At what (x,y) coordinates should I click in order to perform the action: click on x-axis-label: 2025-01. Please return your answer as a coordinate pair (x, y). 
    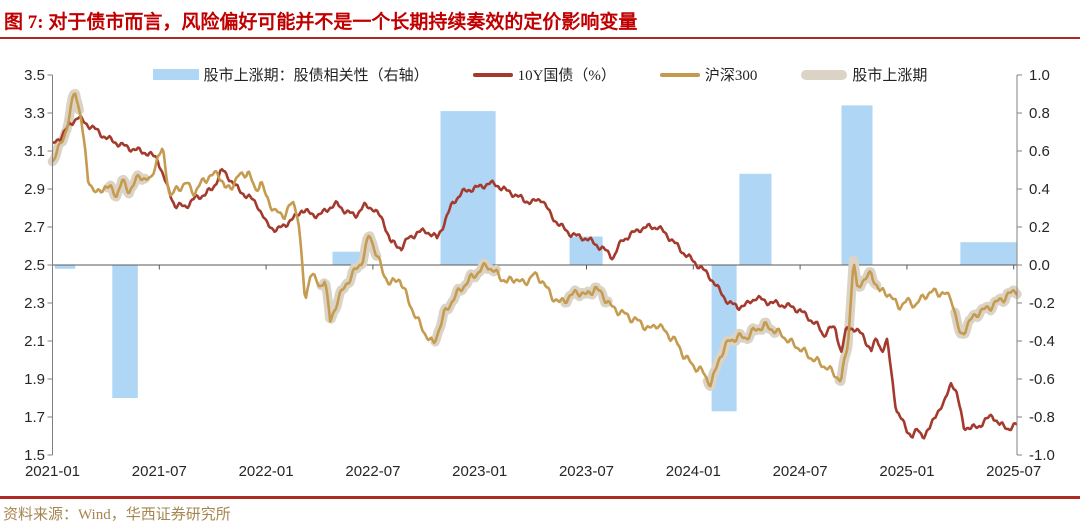
    Looking at the image, I should click on (906, 471).